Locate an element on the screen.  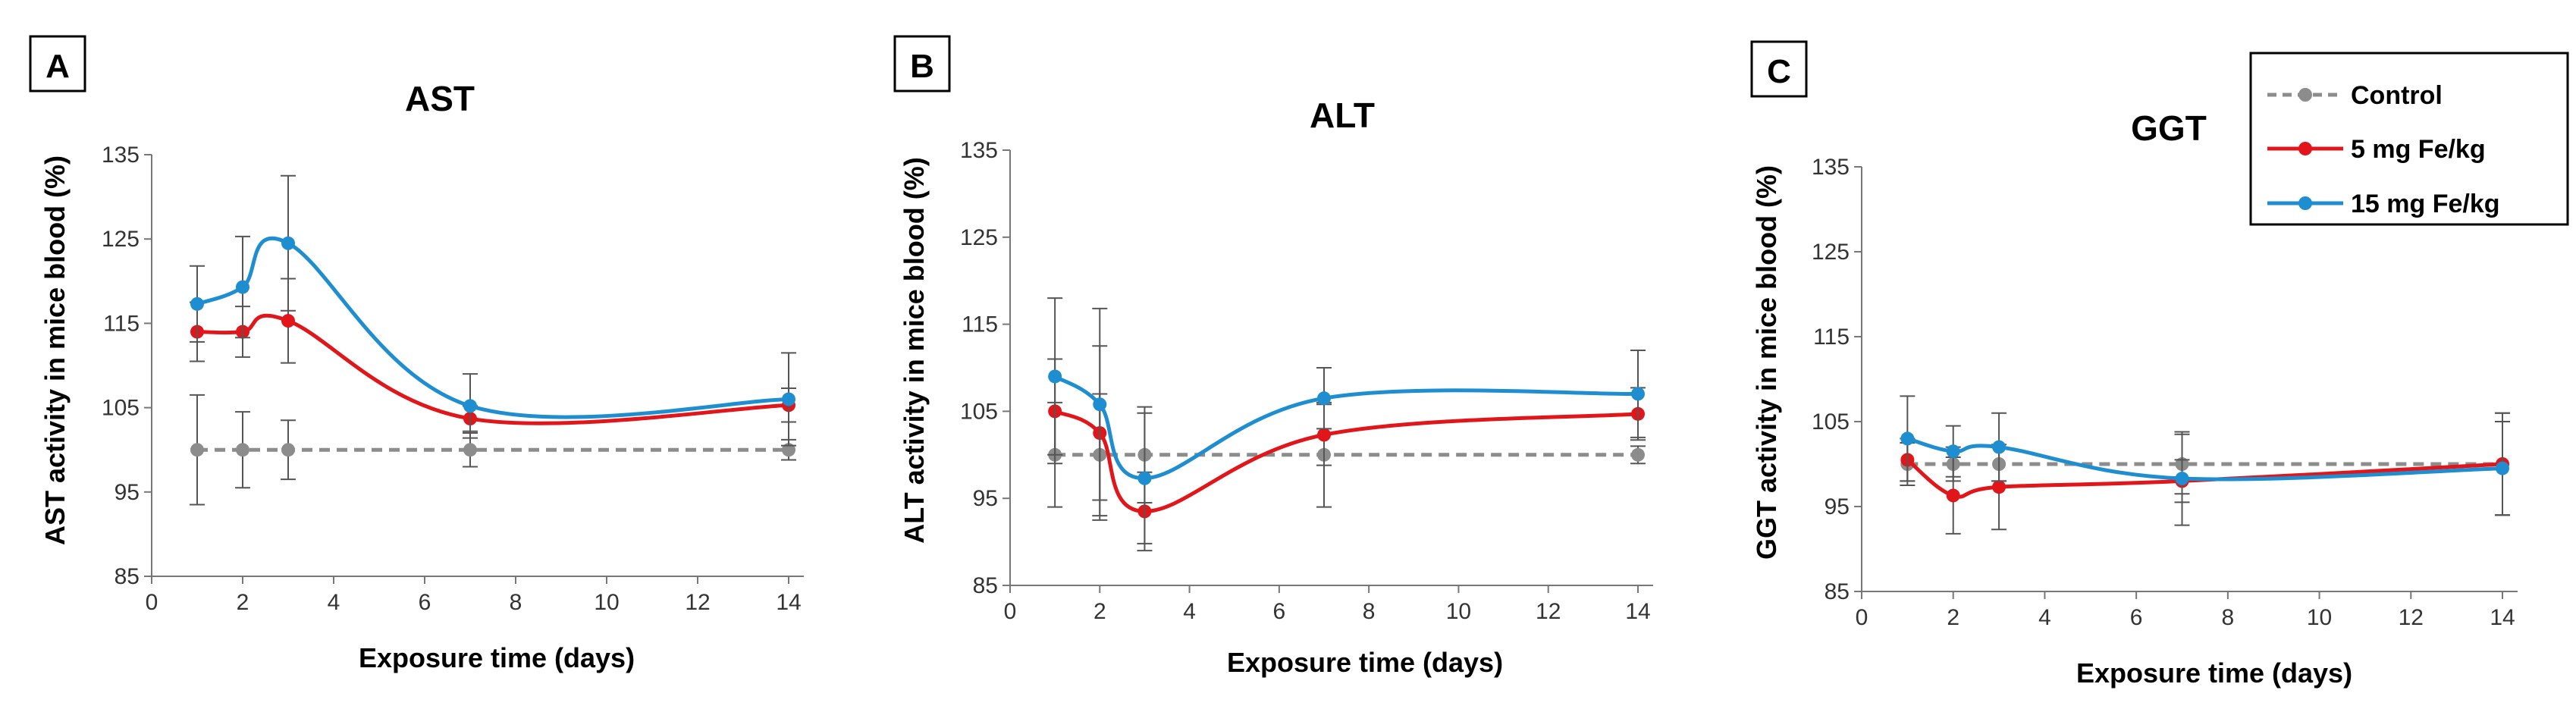
panel-c-title: GGT is located at coordinates (2169, 128).